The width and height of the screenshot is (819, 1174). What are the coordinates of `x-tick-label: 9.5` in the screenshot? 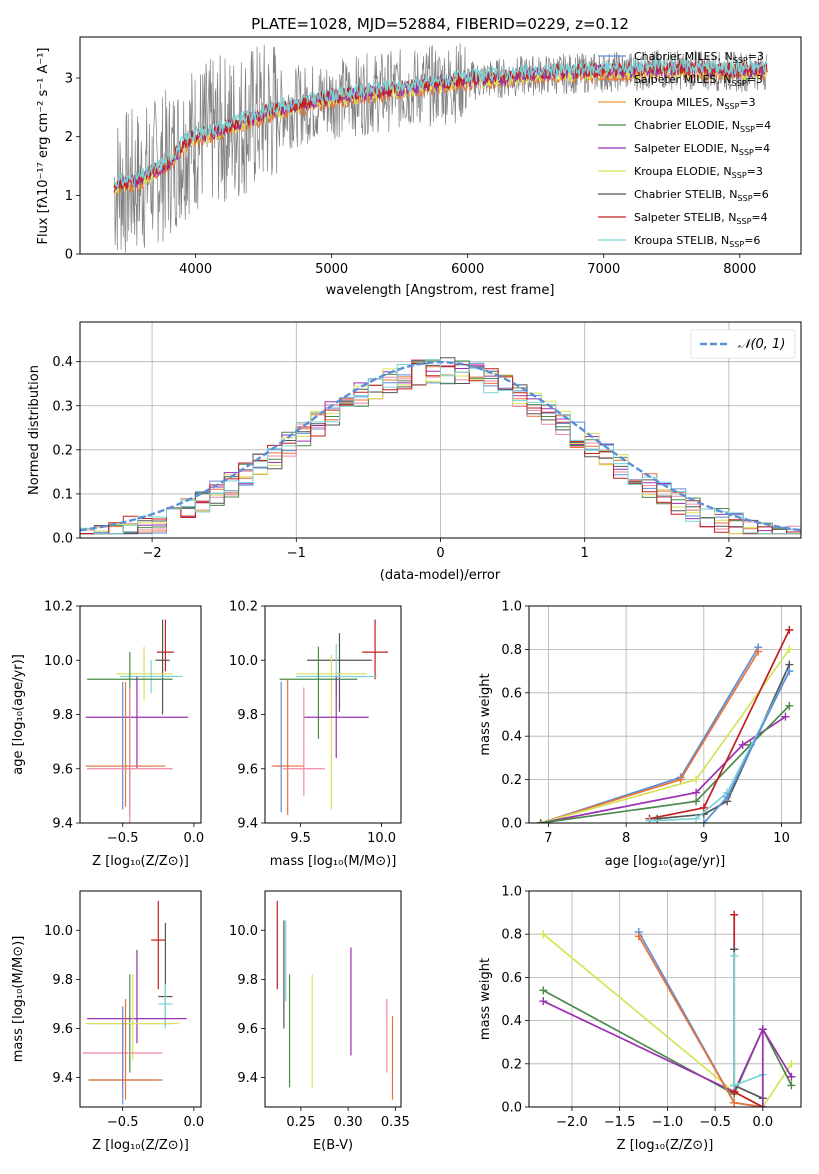 It's located at (300, 838).